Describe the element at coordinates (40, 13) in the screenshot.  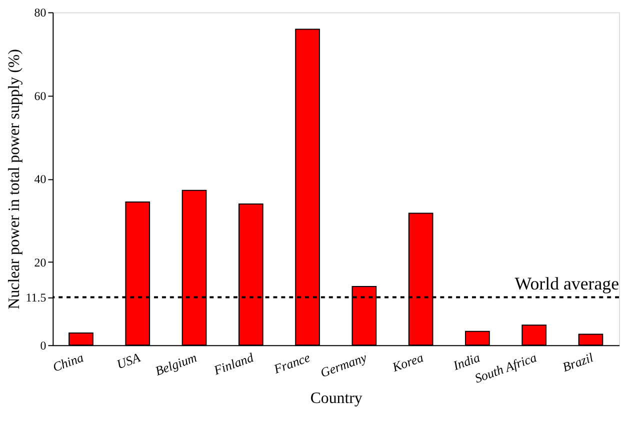
I see `y-tick-label: 80` at that location.